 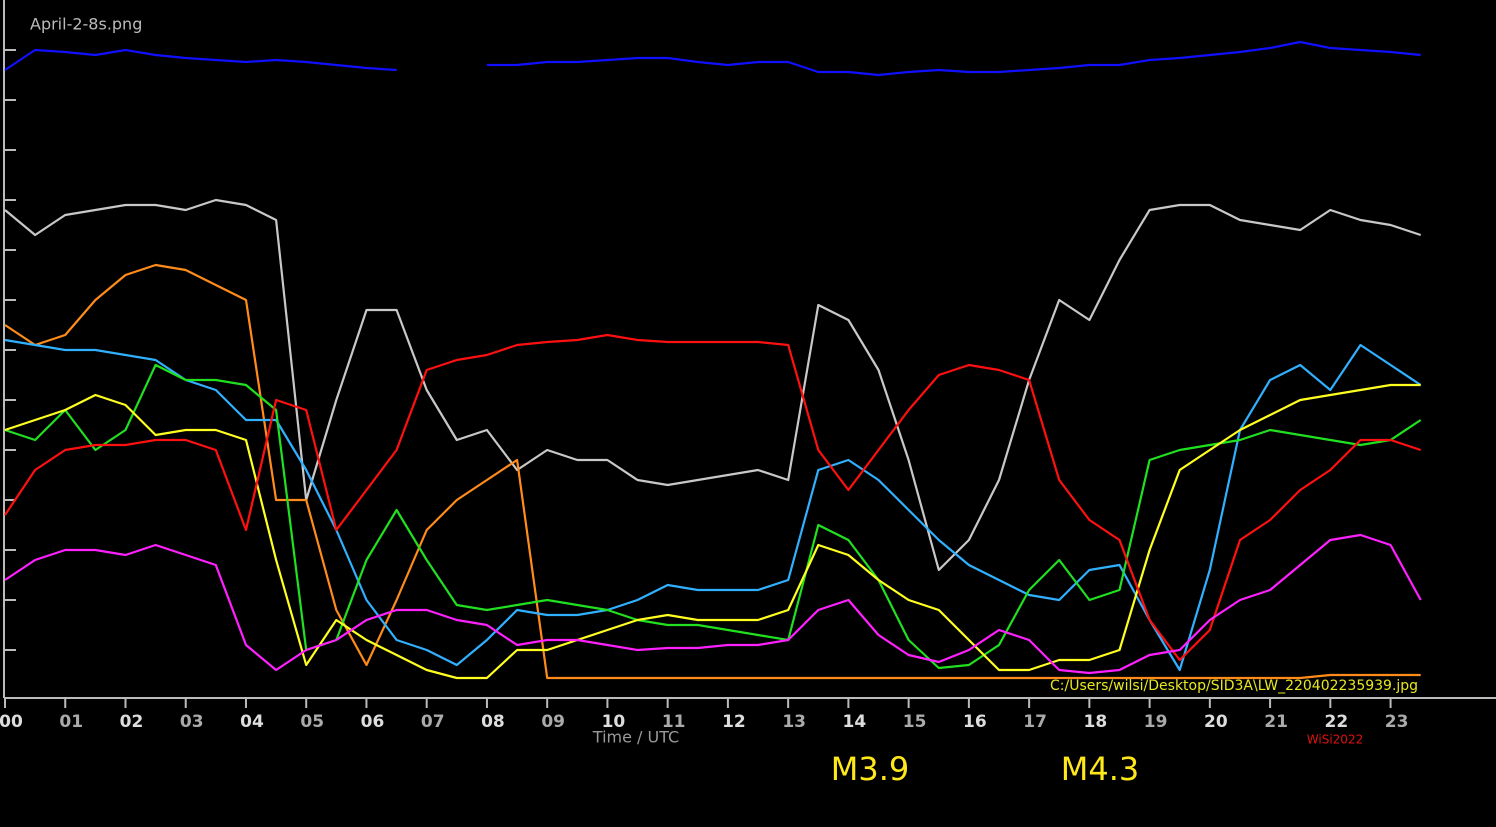 I want to click on x-tick-label: 18, so click(x=1096, y=722).